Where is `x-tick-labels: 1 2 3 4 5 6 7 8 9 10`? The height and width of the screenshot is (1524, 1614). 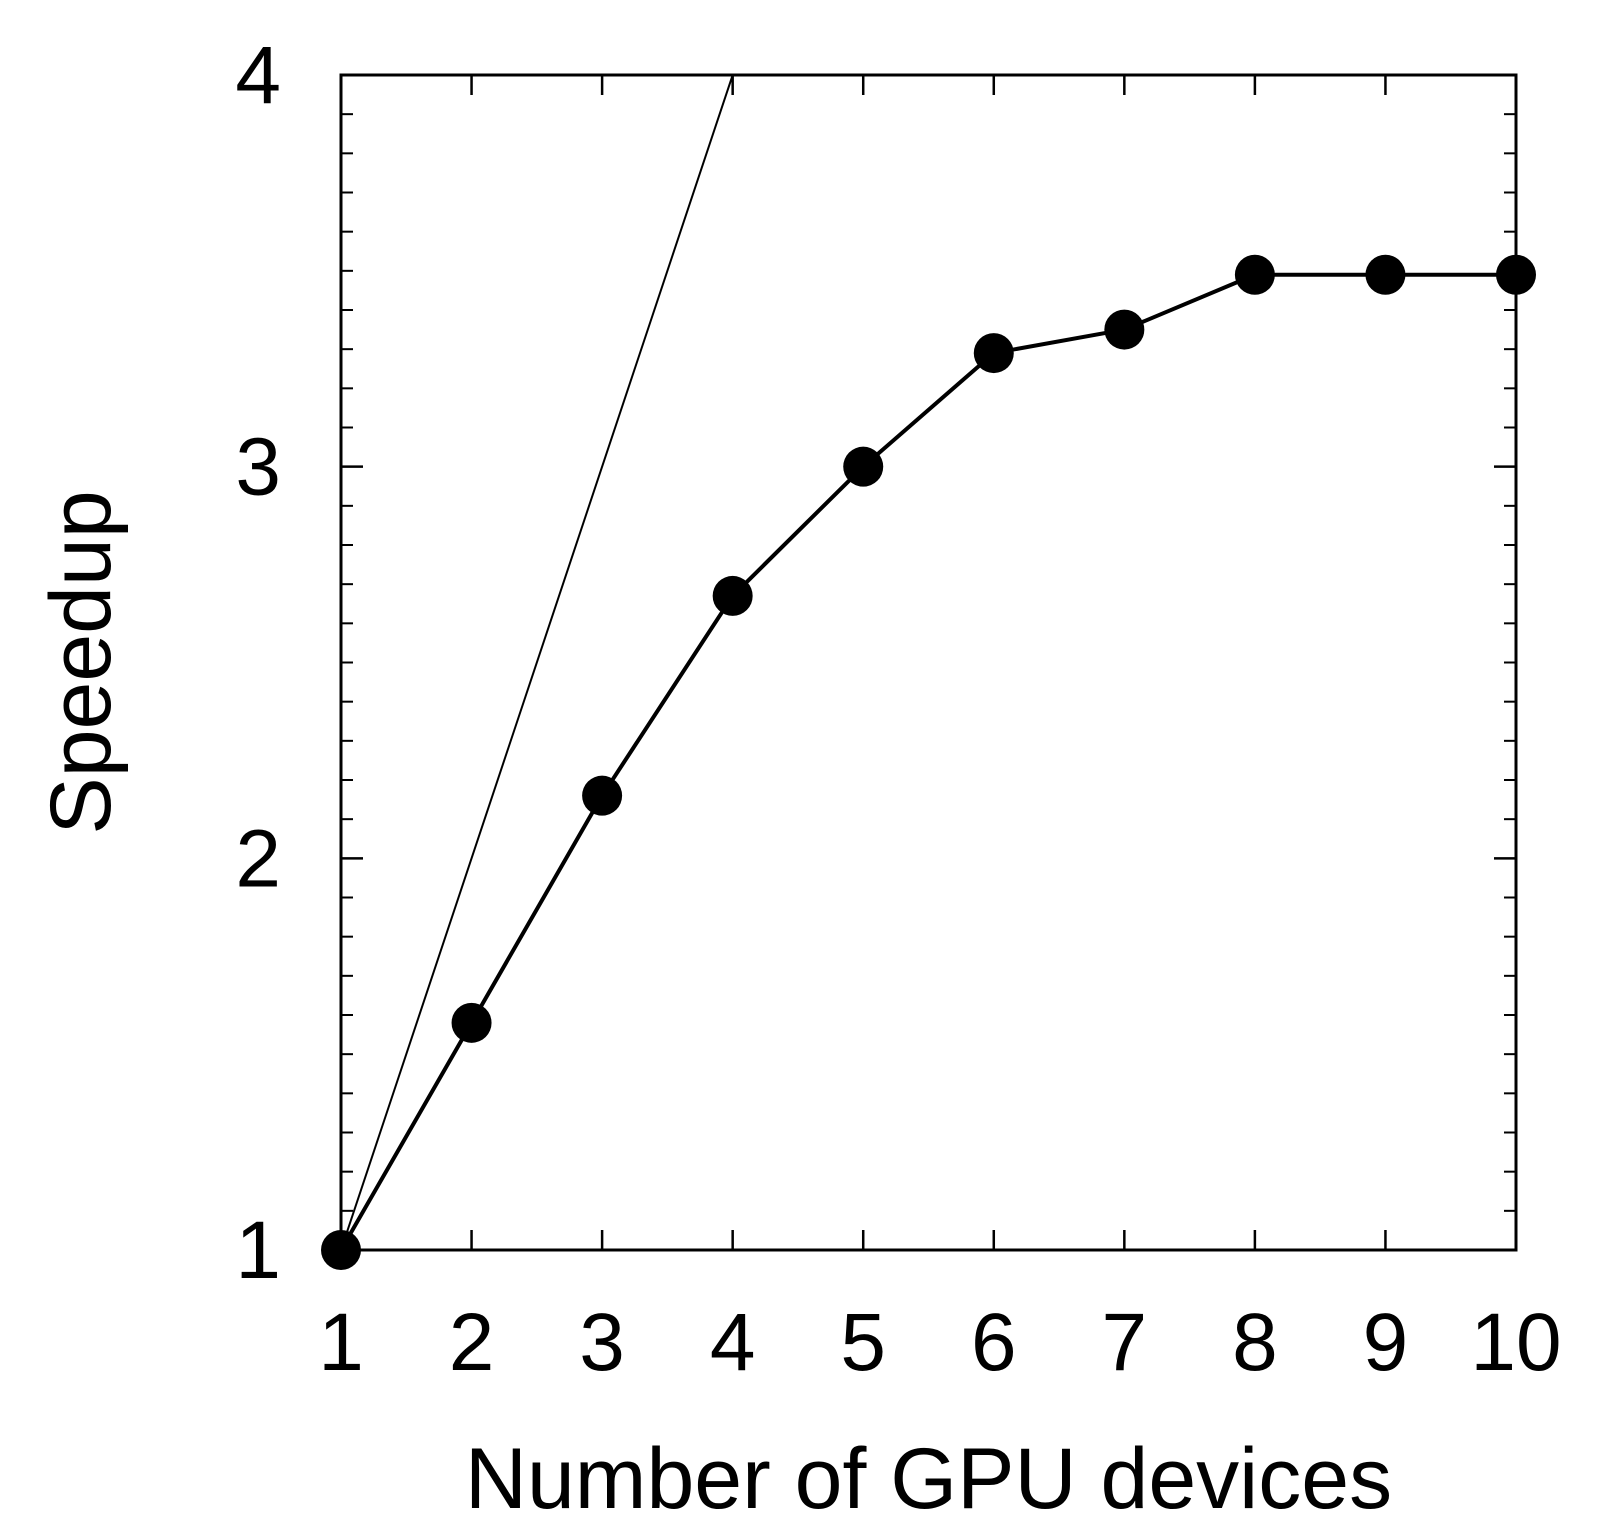
x-tick-labels: 1 2 3 4 5 6 7 8 9 10 is located at coordinates (939, 1342).